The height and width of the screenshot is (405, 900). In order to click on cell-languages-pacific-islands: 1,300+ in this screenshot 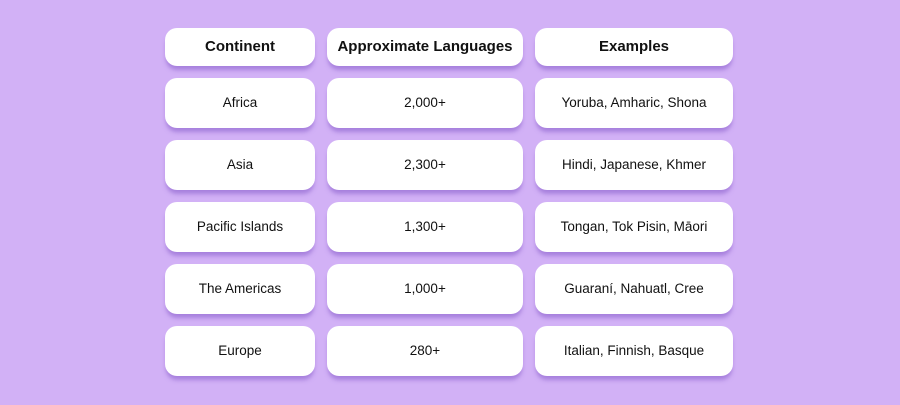, I will do `click(425, 227)`.